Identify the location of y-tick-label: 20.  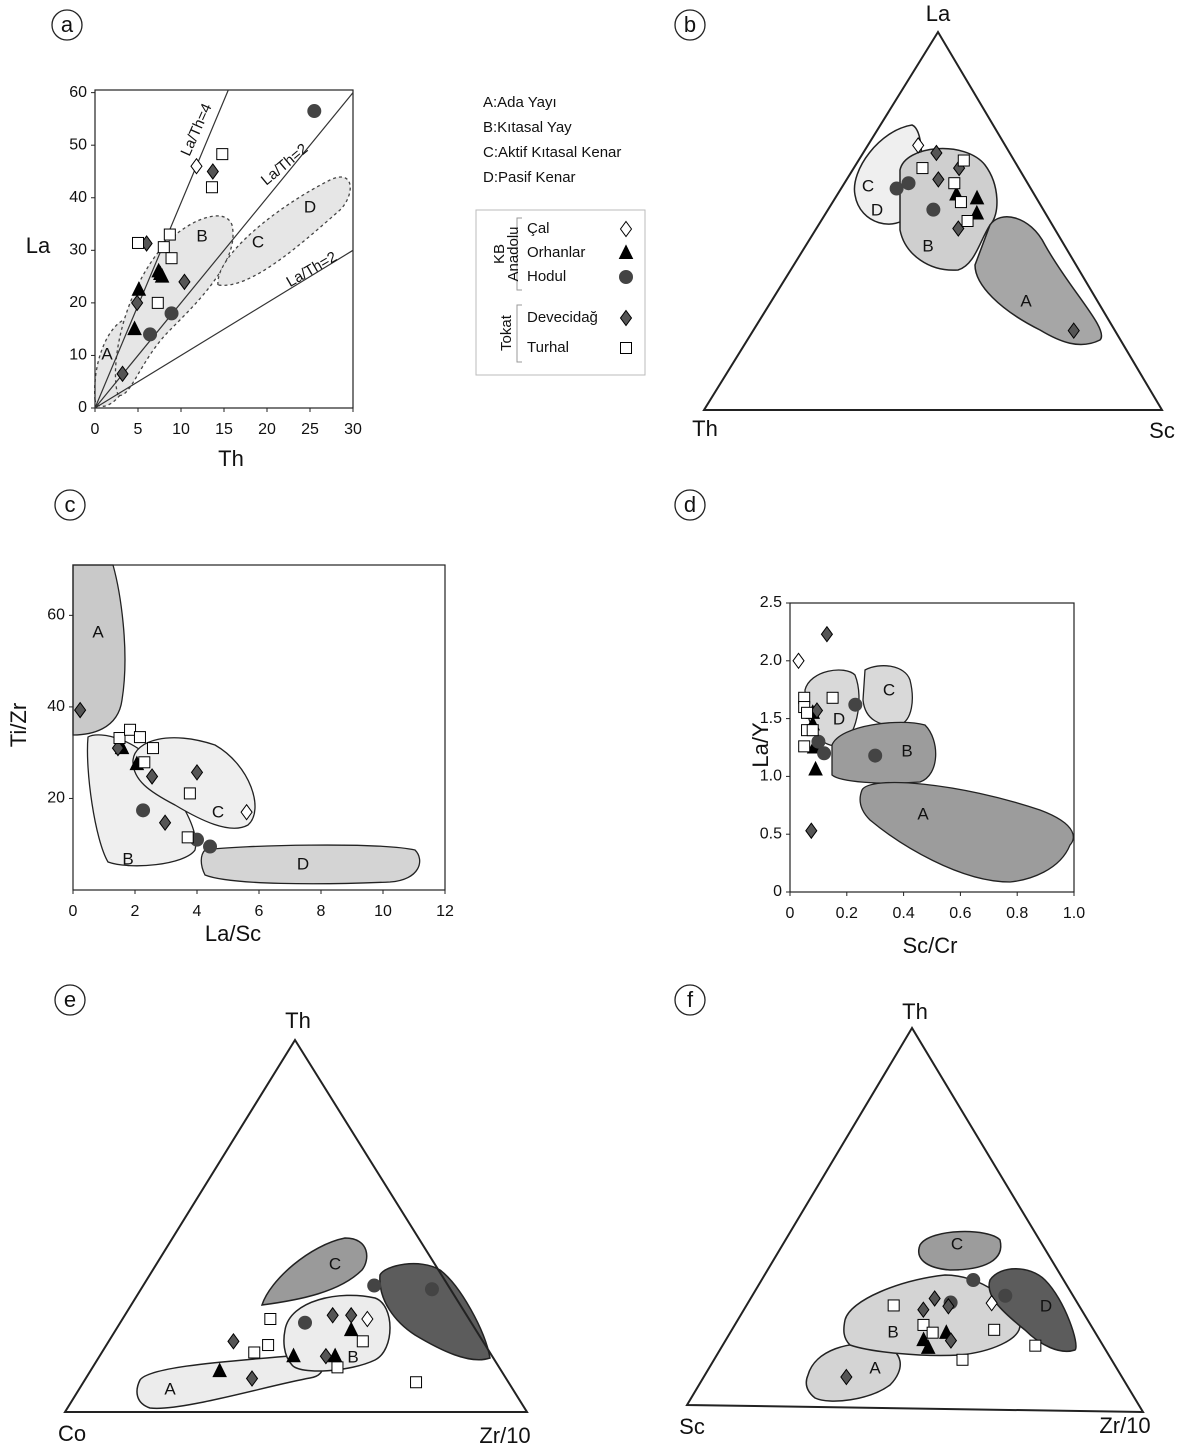
(78, 302).